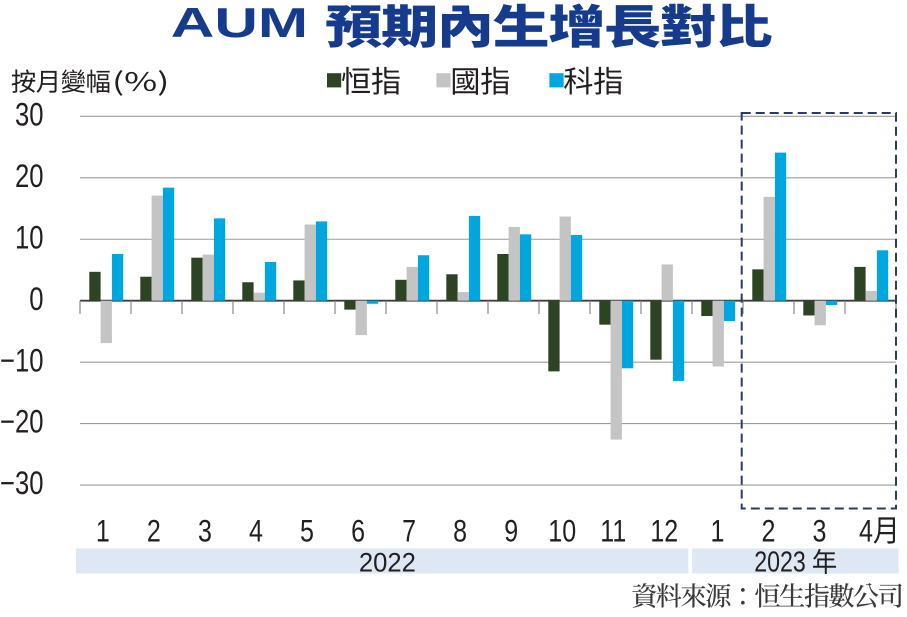 This screenshot has height=617, width=907. I want to click on svg-text: 30, so click(29, 115).